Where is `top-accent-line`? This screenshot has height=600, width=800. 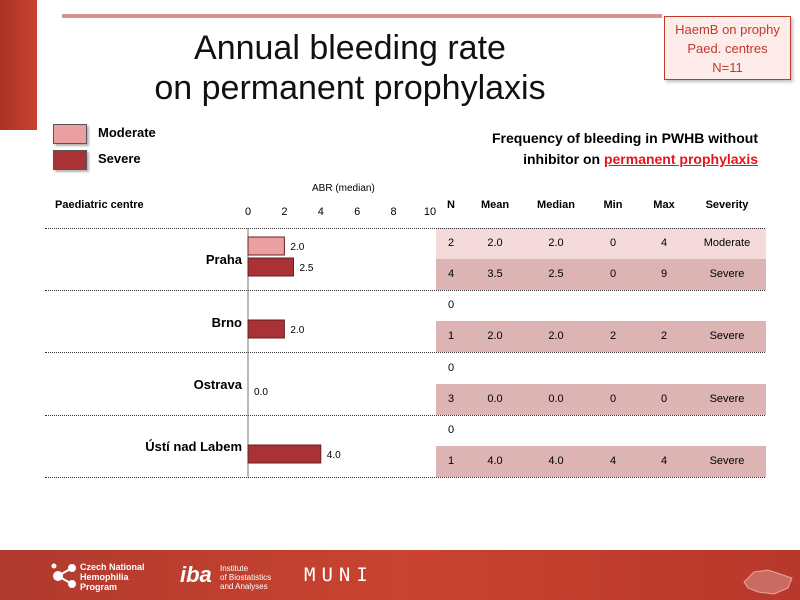 top-accent-line is located at coordinates (362, 16).